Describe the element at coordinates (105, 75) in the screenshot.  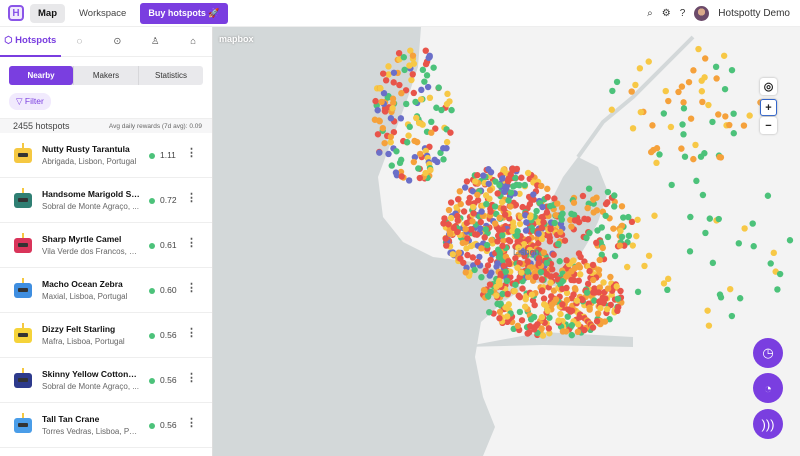
I see `segment-makers: Makers` at that location.